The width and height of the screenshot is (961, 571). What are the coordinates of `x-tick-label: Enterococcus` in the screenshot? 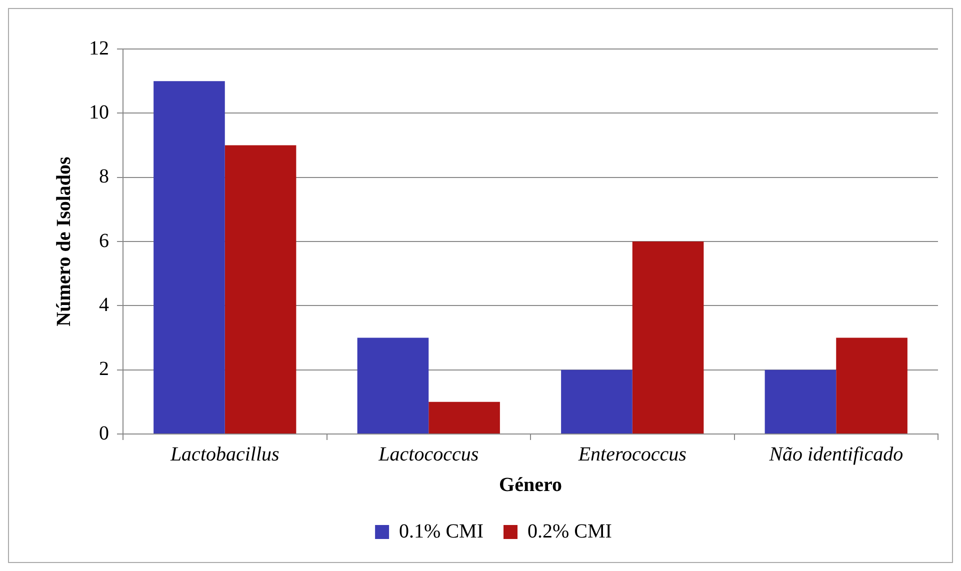 It's located at (632, 454).